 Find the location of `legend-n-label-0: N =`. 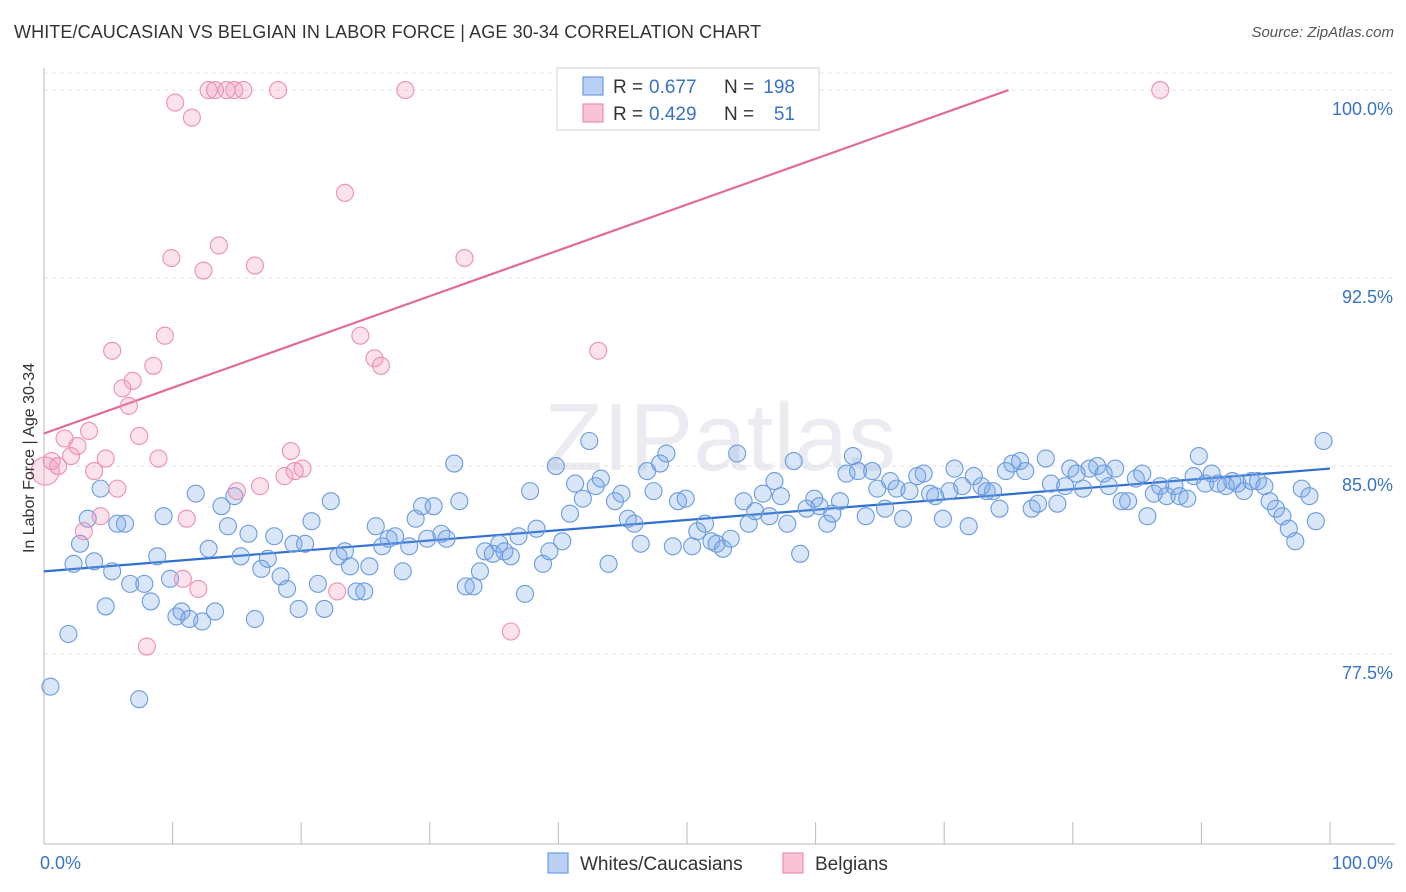

legend-n-label-0: N = is located at coordinates (739, 87).